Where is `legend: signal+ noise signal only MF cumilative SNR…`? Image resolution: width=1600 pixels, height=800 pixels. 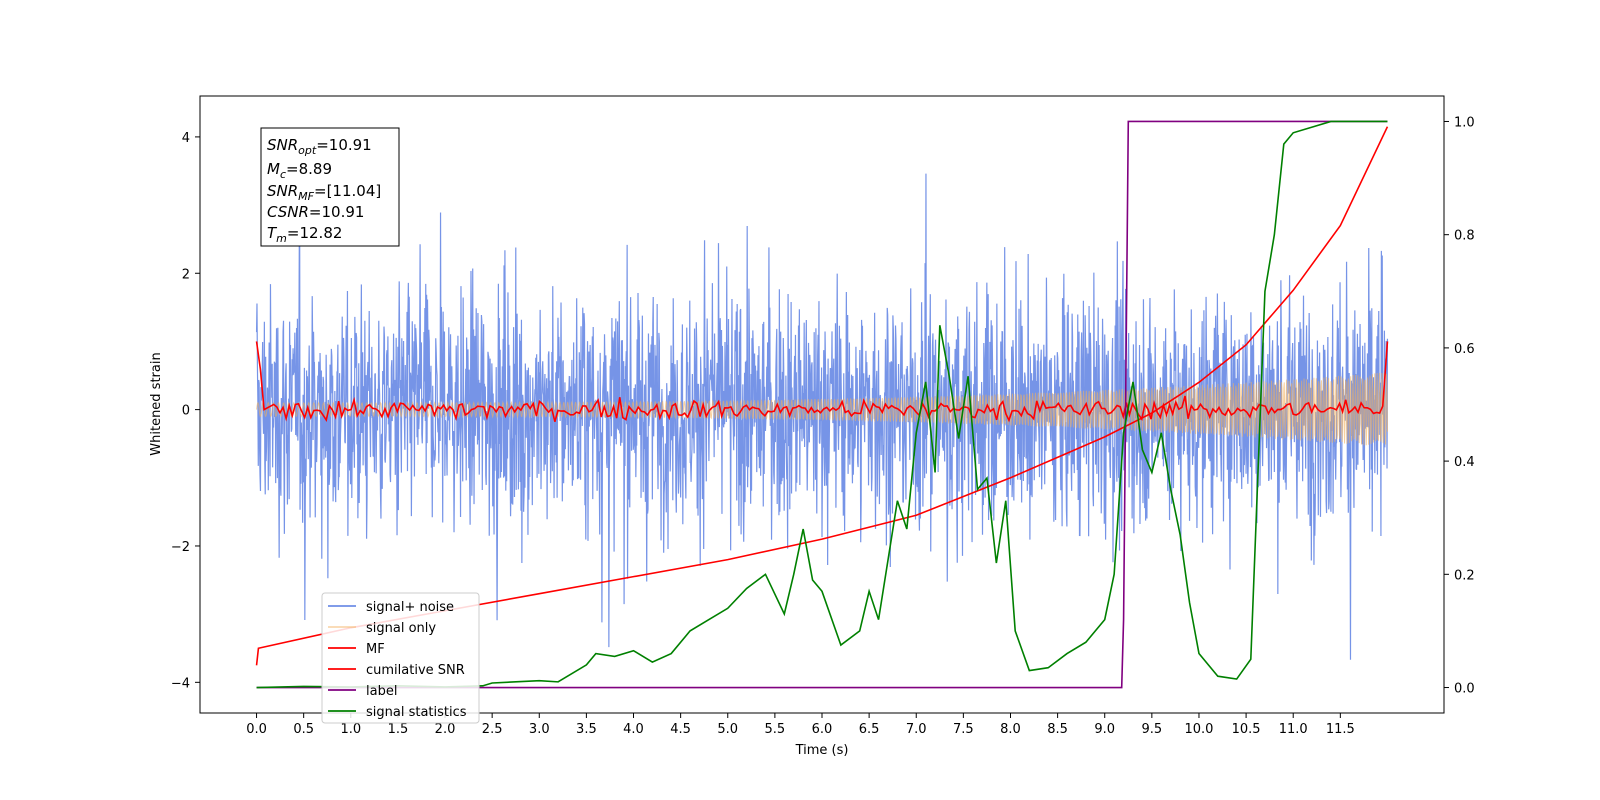 legend: signal+ noise signal only MF cumilative SNR… is located at coordinates (400, 658).